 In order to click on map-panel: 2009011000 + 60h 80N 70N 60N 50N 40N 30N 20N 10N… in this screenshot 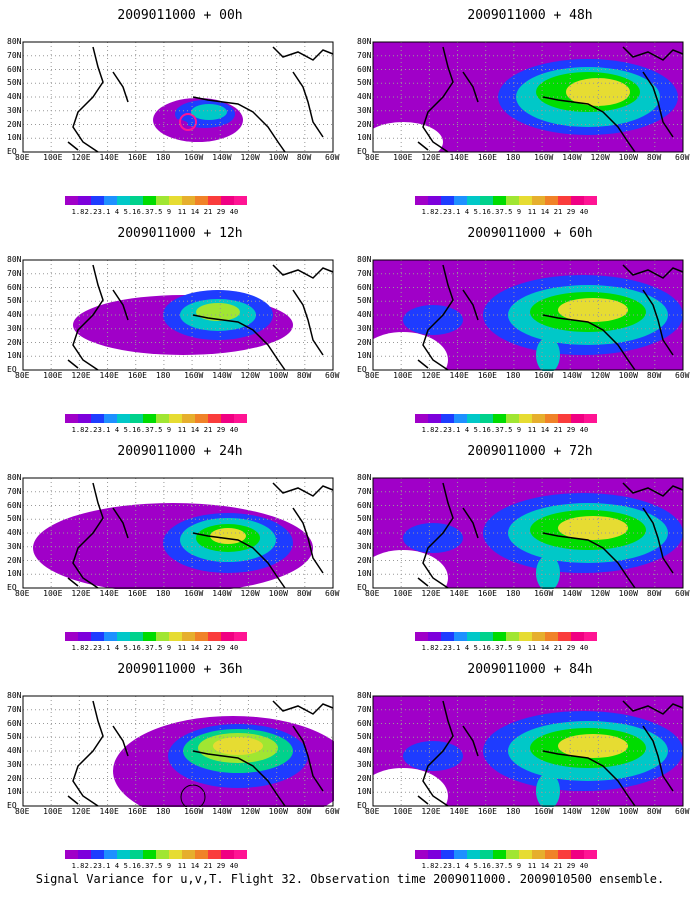, I will do `click(528, 326)`.